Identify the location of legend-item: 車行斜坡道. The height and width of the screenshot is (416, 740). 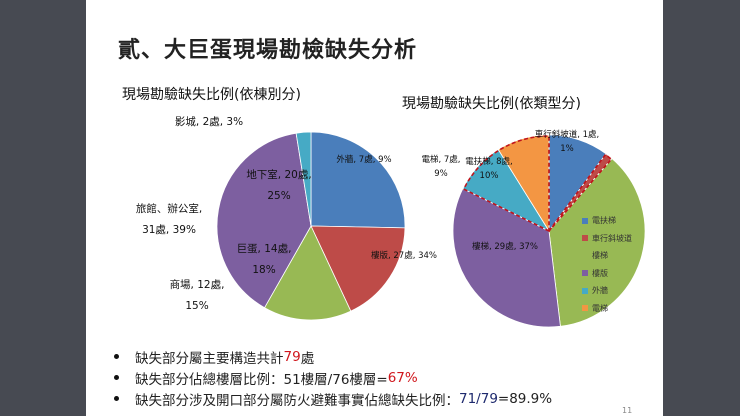
(607, 239).